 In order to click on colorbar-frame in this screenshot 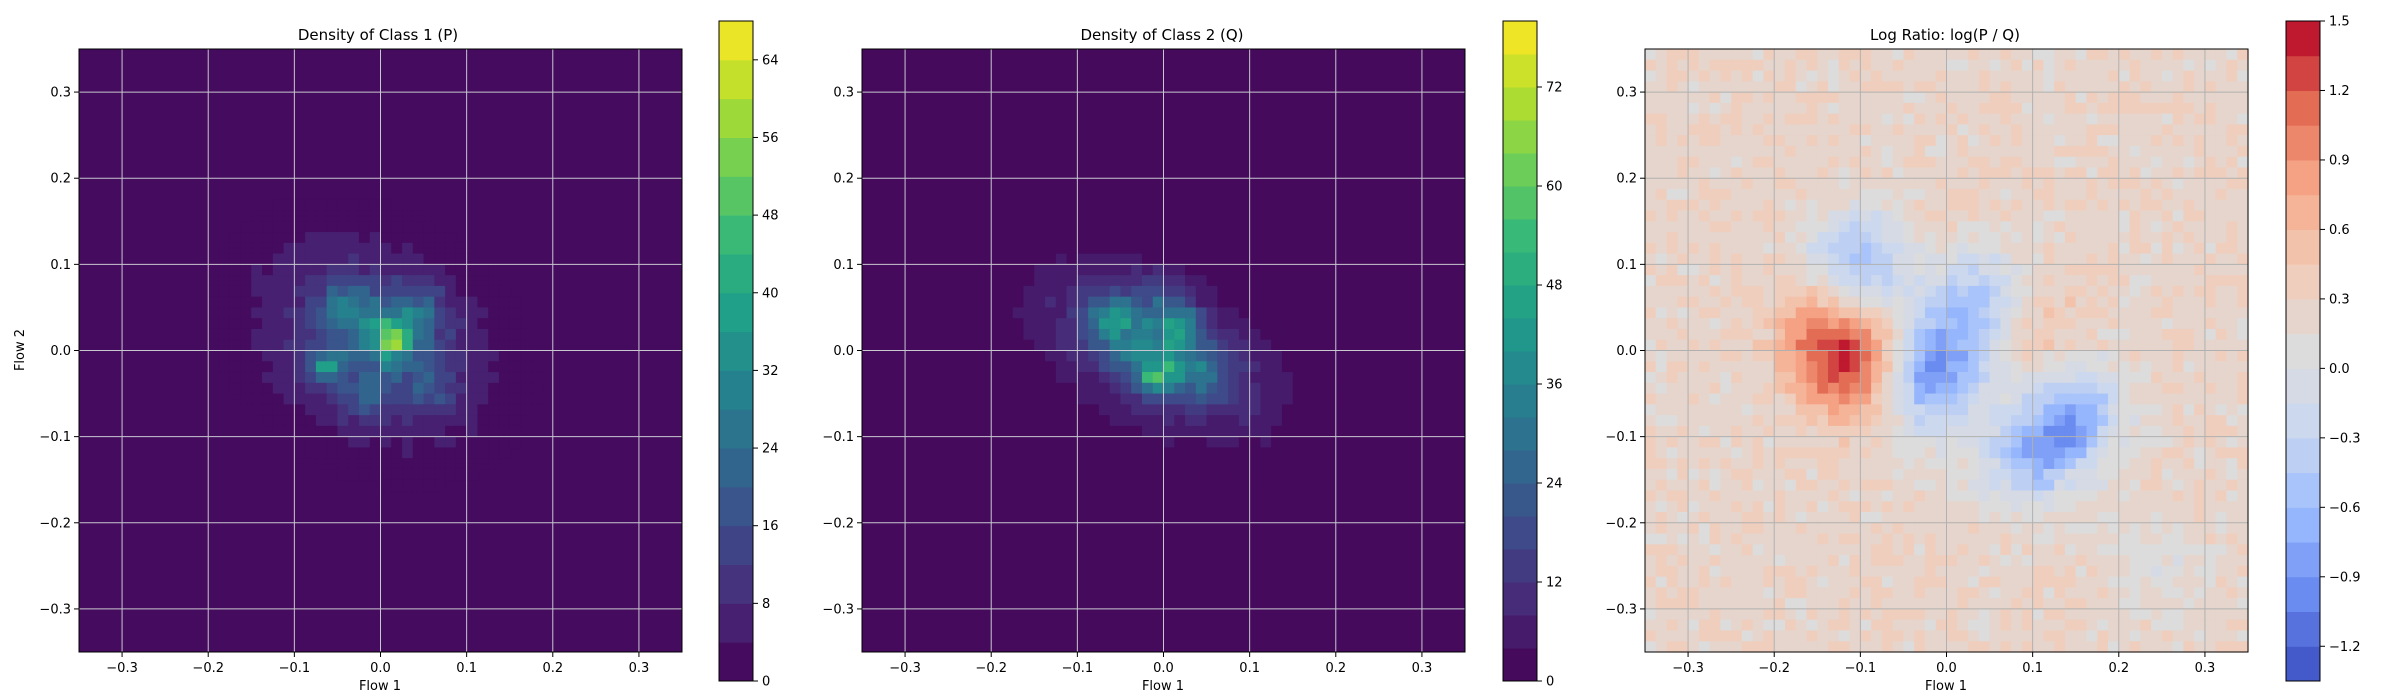, I will do `click(736, 351)`.